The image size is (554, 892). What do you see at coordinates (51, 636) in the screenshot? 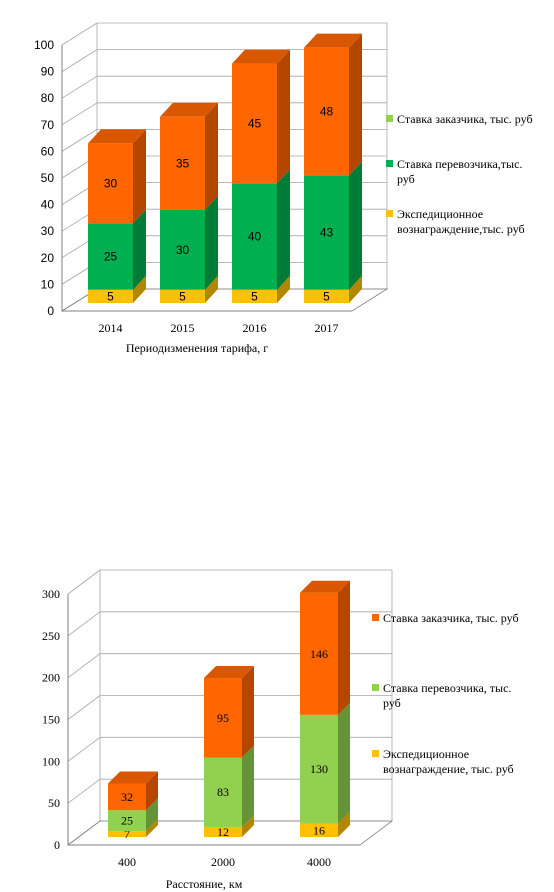
I see `y-tick-label: 250` at bounding box center [51, 636].